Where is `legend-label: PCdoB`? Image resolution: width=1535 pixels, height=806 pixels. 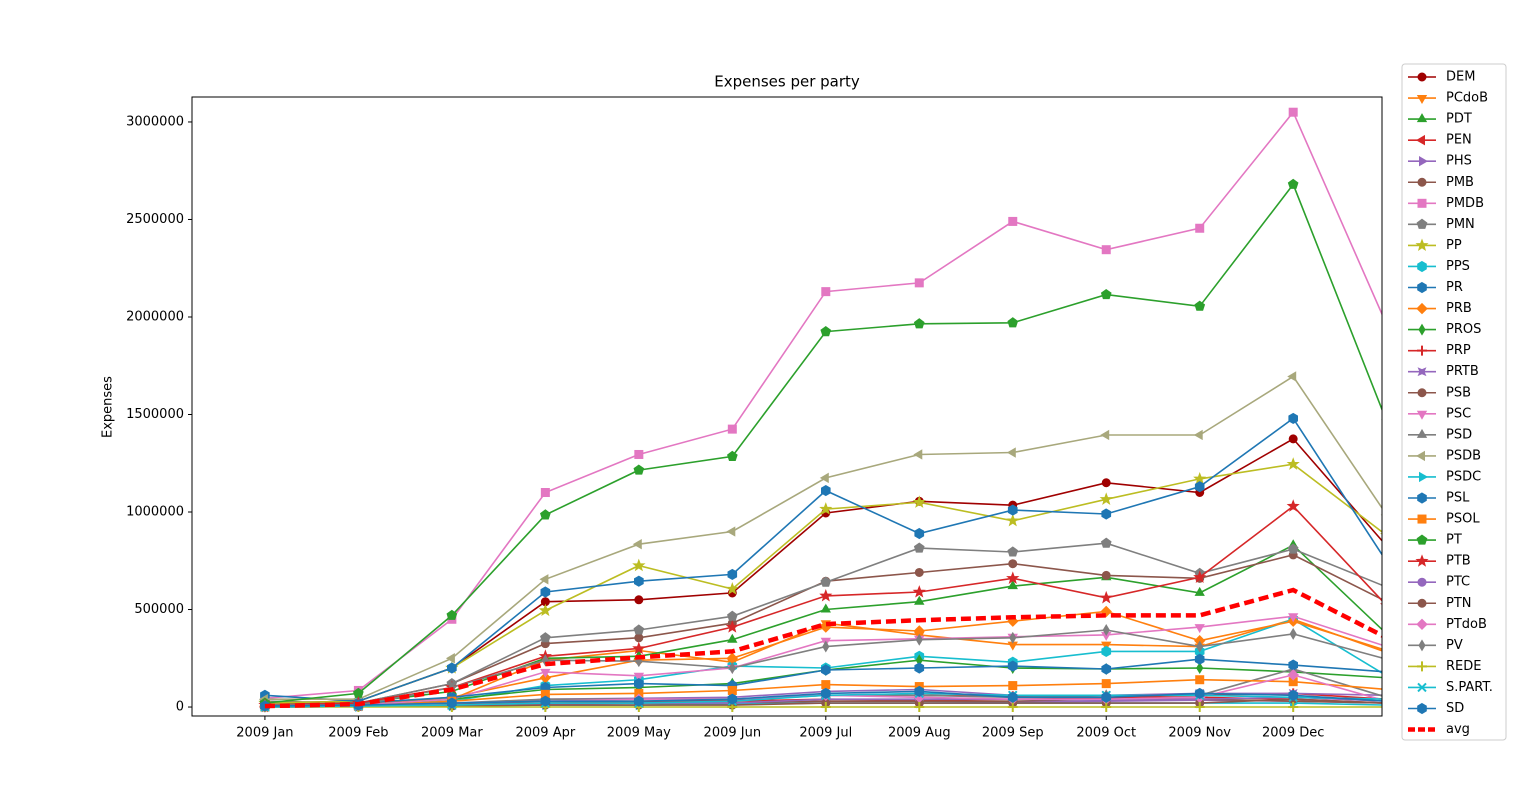 legend-label: PCdoB is located at coordinates (1467, 98).